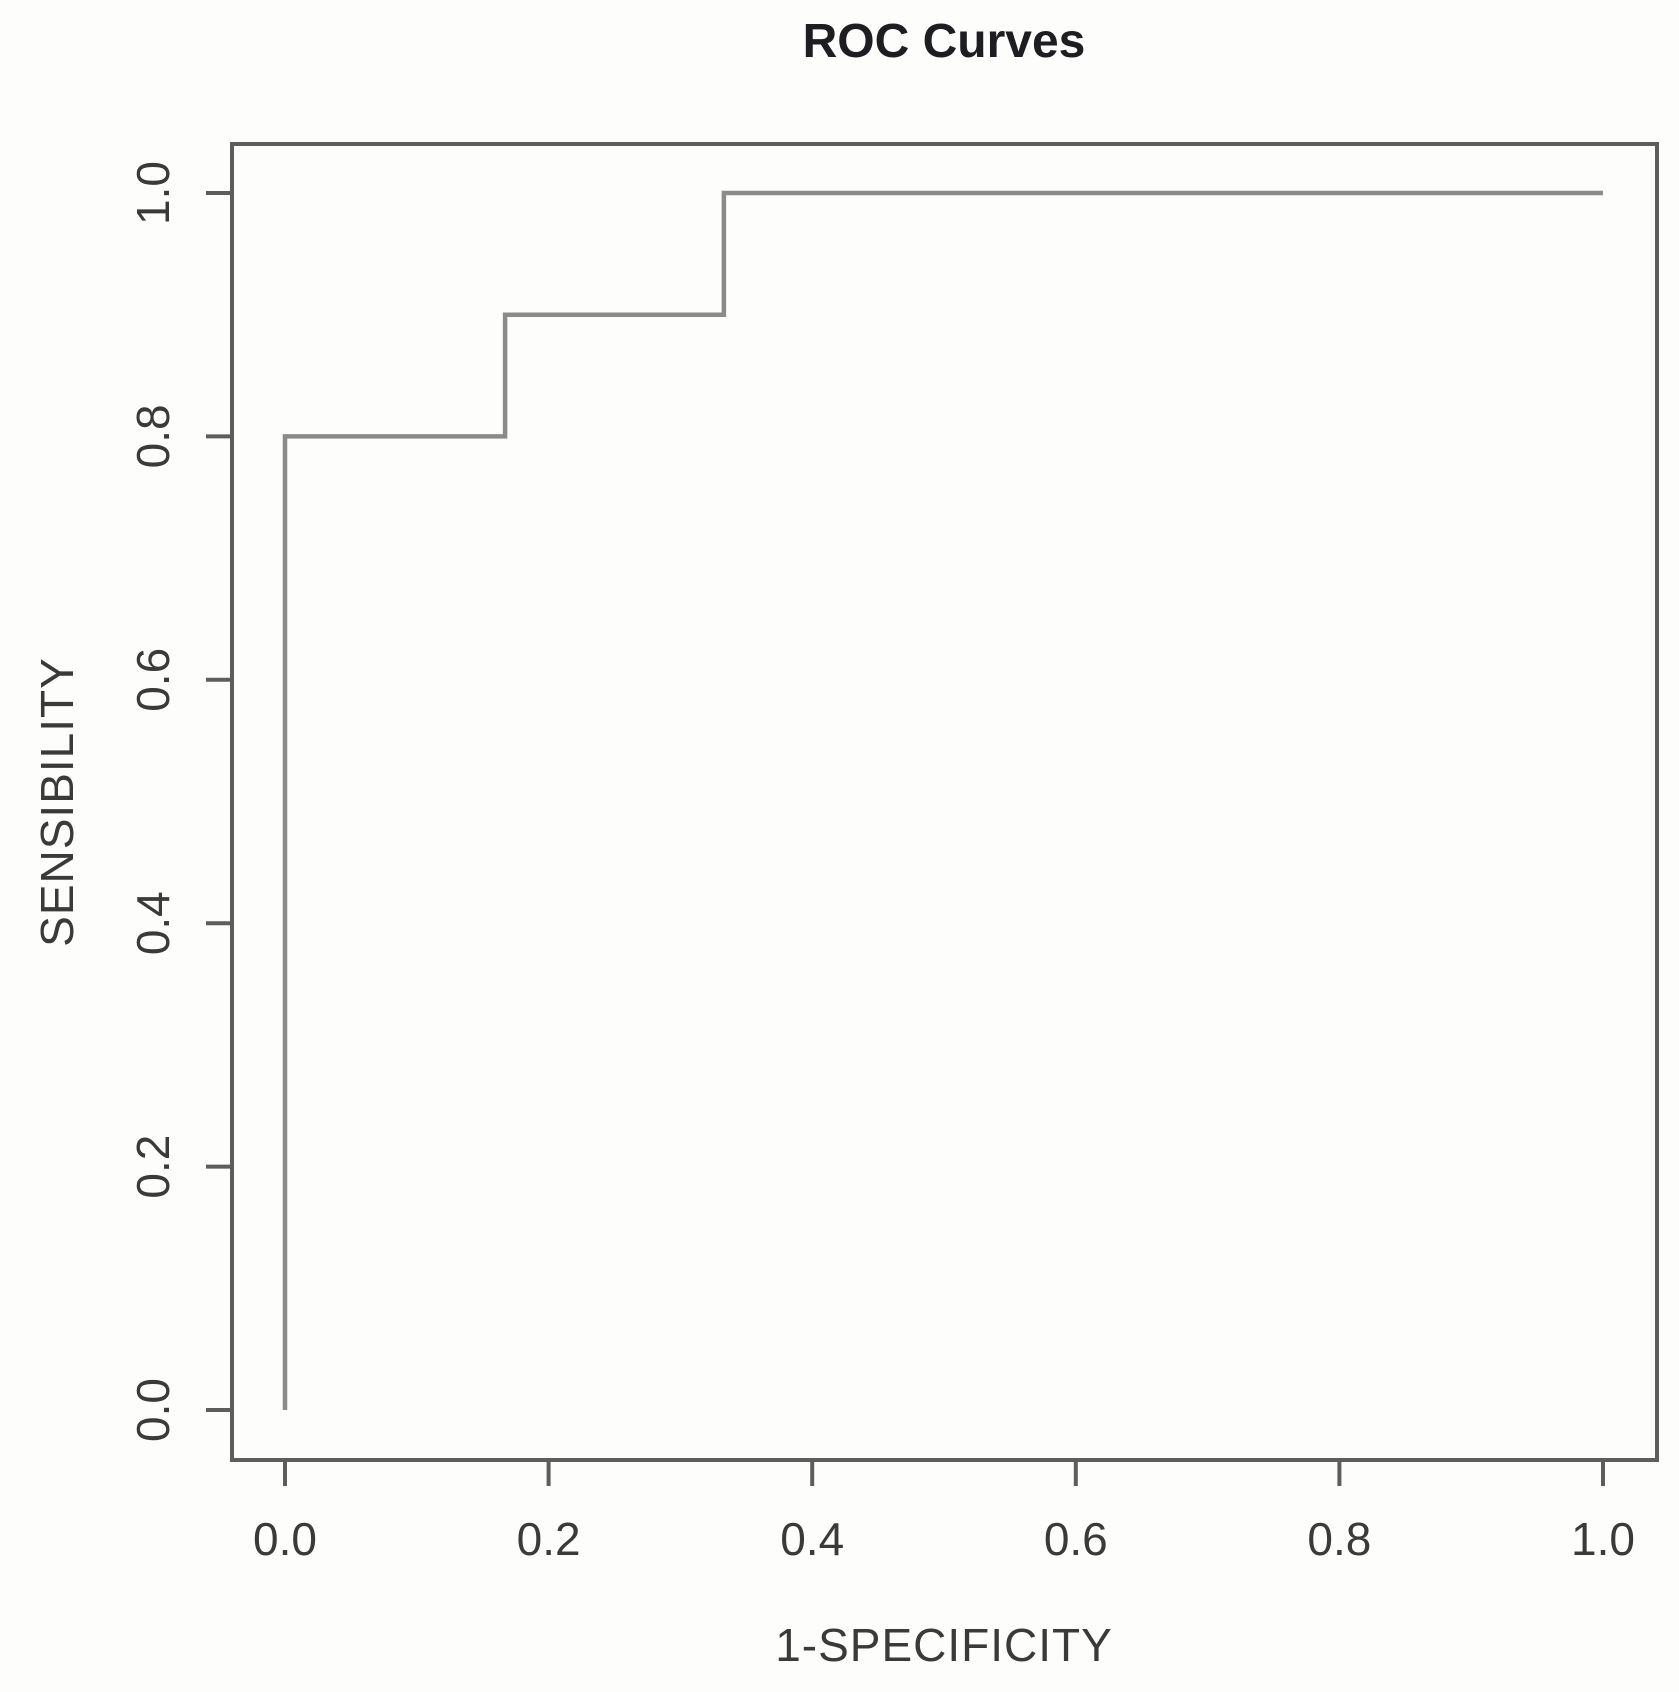 The width and height of the screenshot is (1679, 1692). What do you see at coordinates (944, 41) in the screenshot?
I see `chart-title: ROC Curves` at bounding box center [944, 41].